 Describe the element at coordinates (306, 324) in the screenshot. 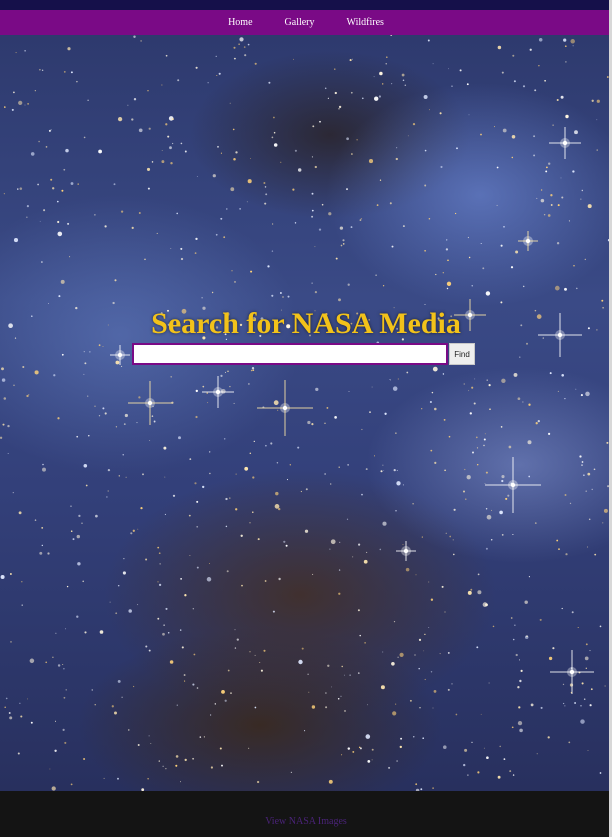

I see `page-title: Search for NASA Media` at that location.